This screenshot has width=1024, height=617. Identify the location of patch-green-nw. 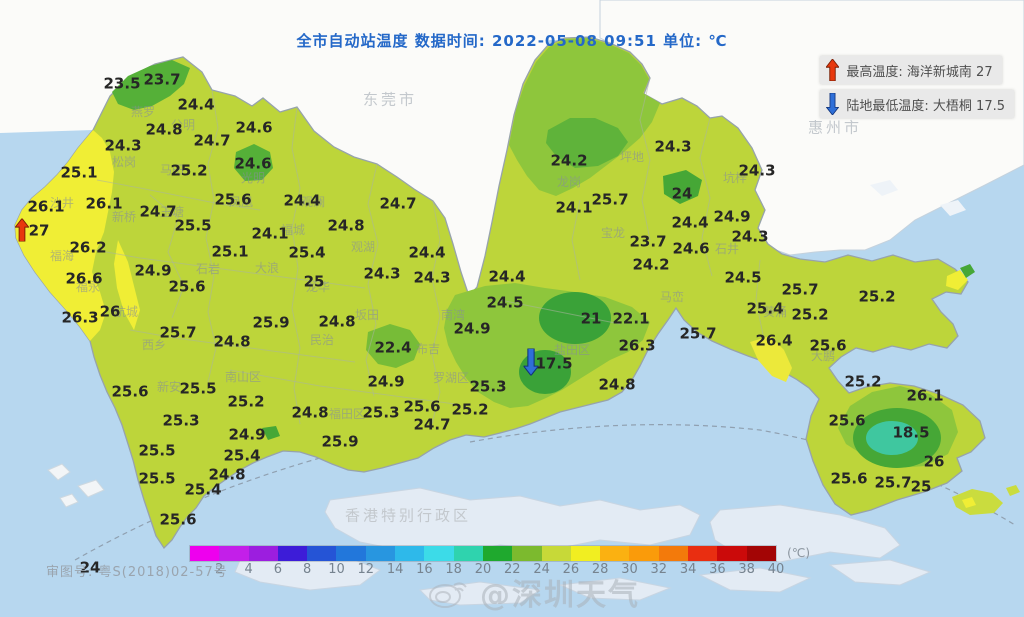
(151, 85).